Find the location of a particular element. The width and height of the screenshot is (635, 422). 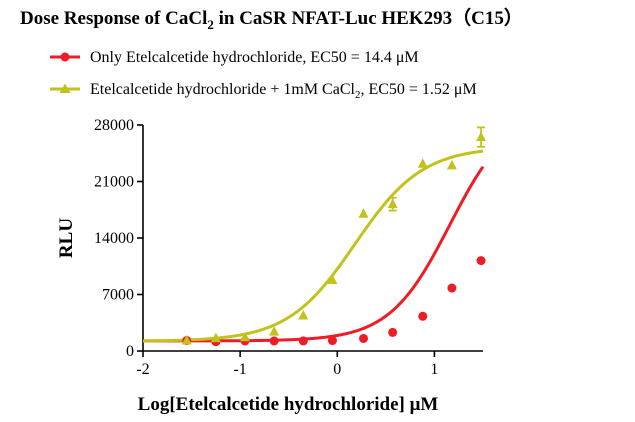

legend-label-series-2-main: Etelcalcetide hydrochloride + 1mM CaCl is located at coordinates (223, 89).